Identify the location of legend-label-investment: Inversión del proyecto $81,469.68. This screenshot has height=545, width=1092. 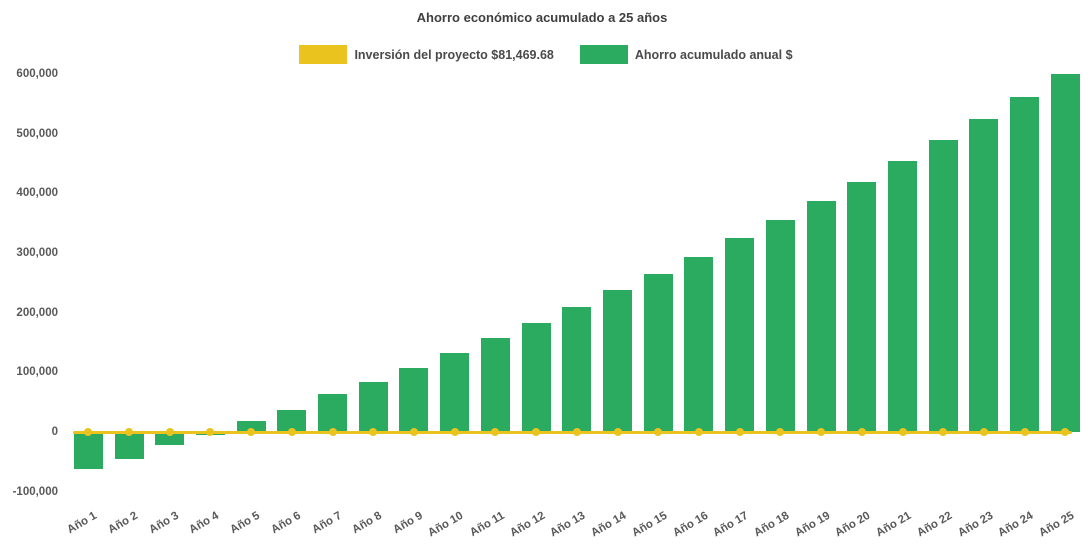
(454, 54).